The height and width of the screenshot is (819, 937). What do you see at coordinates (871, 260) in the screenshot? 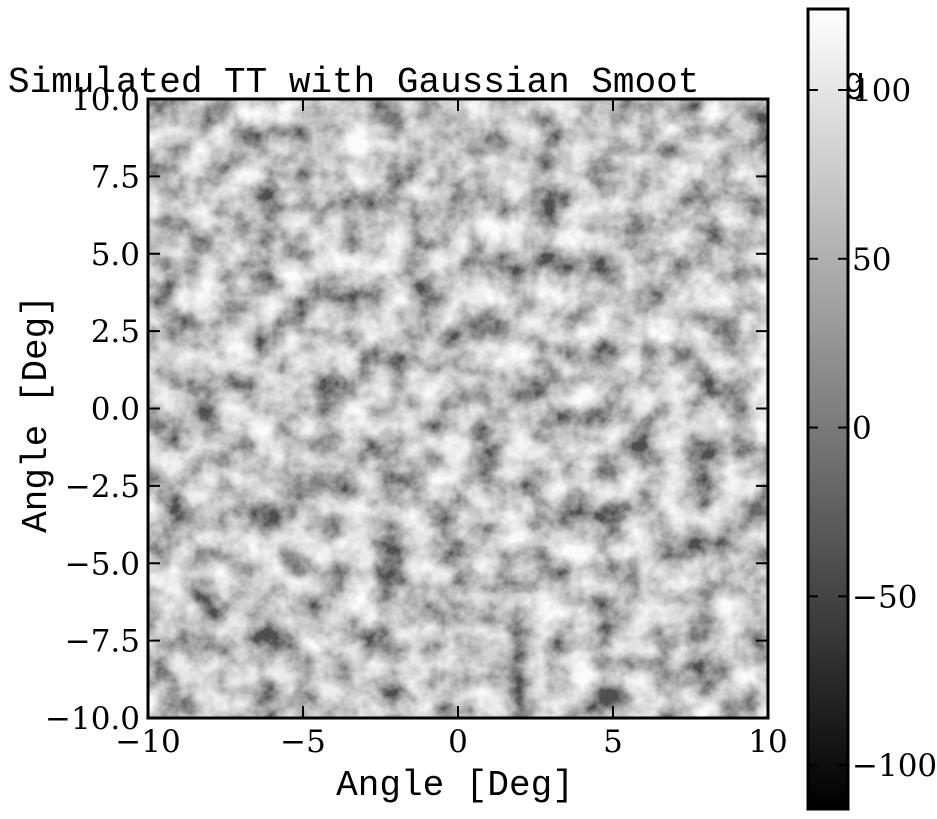
I see `colorbar-tick-label: 50` at bounding box center [871, 260].